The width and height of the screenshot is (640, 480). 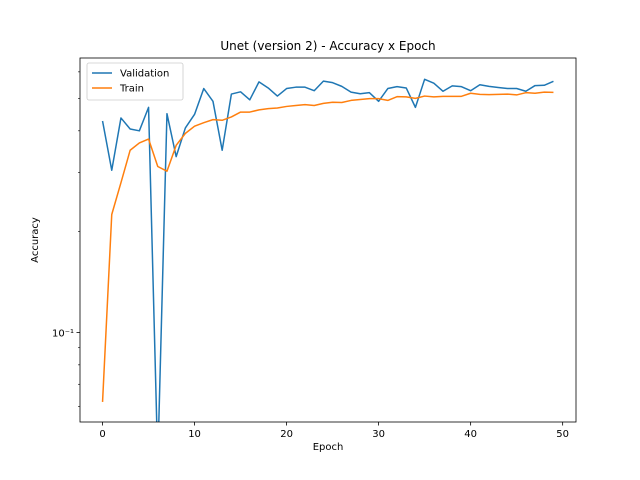 I want to click on x-axis-label: Epoch, so click(x=328, y=447).